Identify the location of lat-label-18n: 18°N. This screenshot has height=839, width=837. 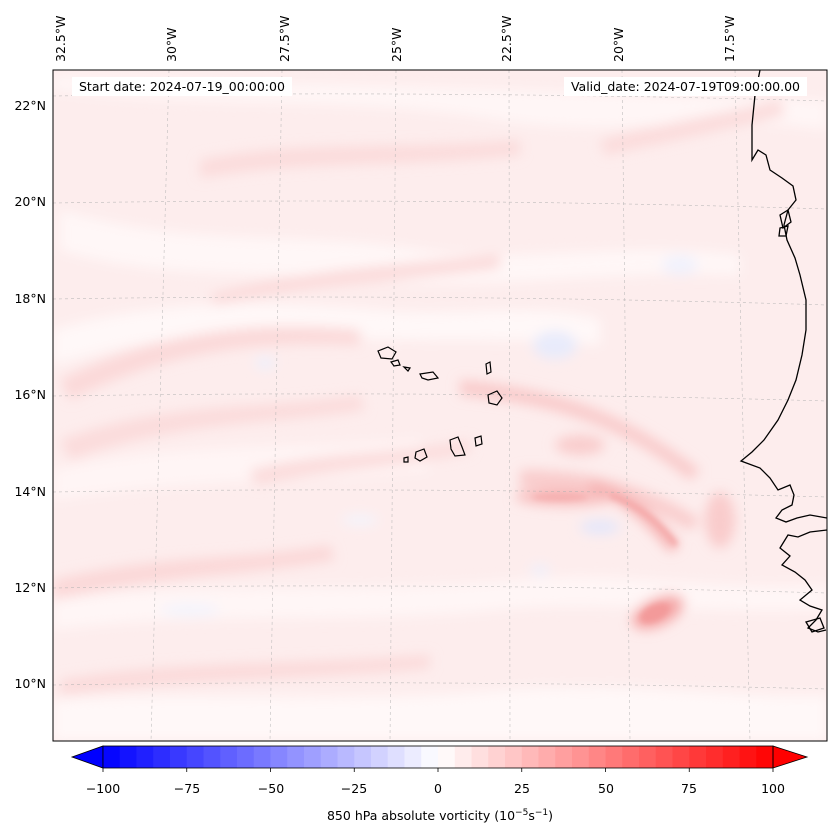
(30, 298).